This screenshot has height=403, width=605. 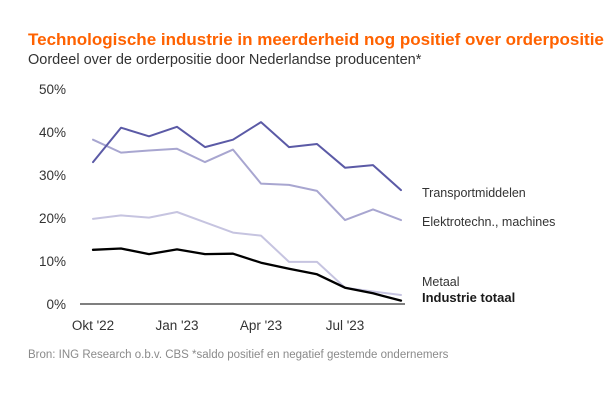 I want to click on x-tick-label: Okt '22, so click(x=93, y=325).